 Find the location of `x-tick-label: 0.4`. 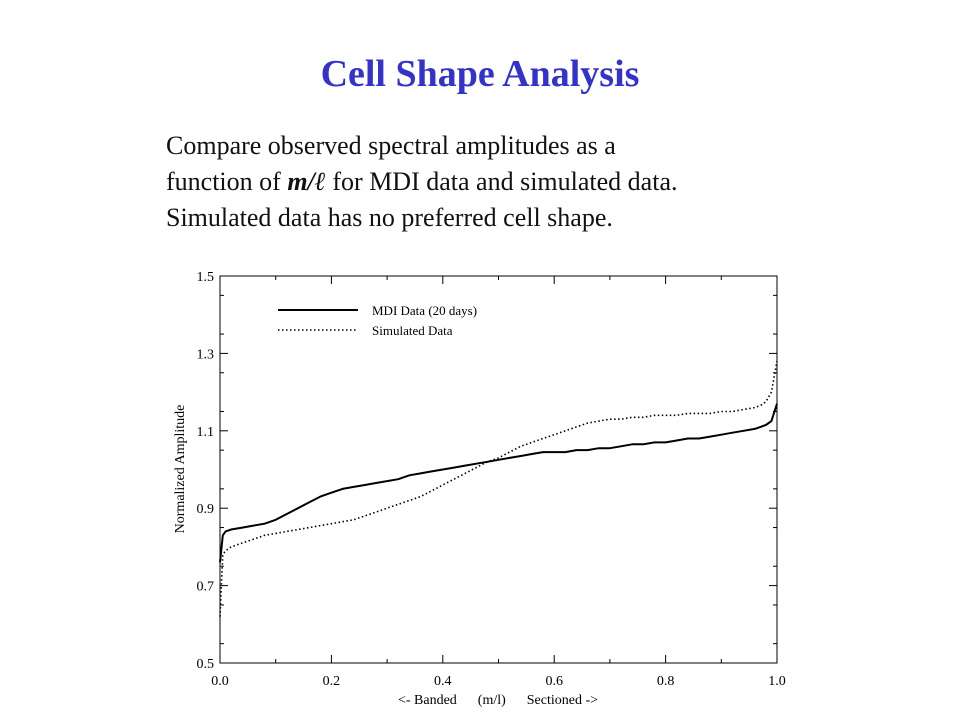

x-tick-label: 0.4 is located at coordinates (443, 681).